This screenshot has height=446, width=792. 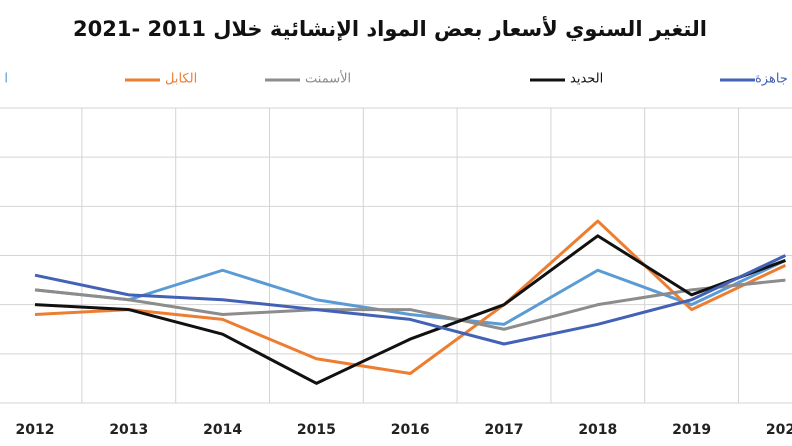 What do you see at coordinates (504, 430) in the screenshot?
I see `x-tick-label: 2017` at bounding box center [504, 430].